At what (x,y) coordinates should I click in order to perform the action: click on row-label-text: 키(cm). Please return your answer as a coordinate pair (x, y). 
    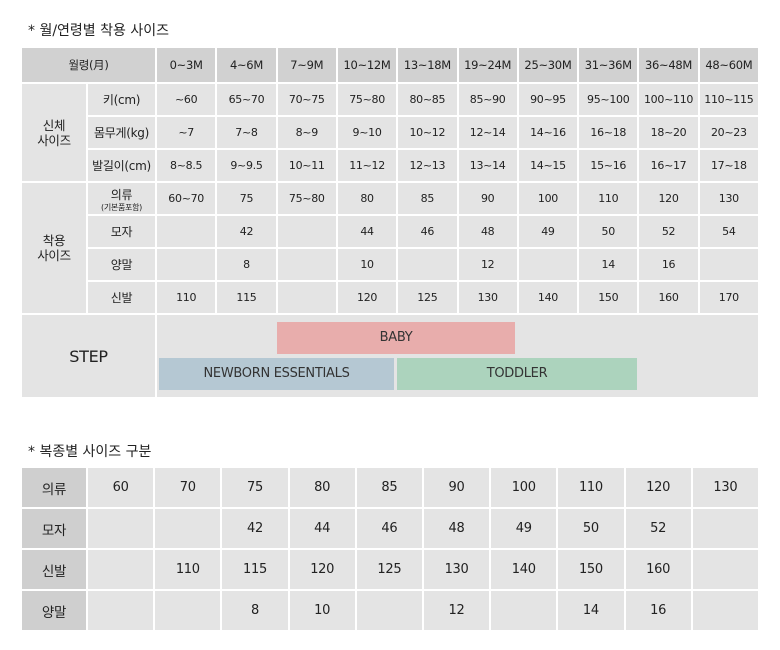
    Looking at the image, I should click on (121, 100).